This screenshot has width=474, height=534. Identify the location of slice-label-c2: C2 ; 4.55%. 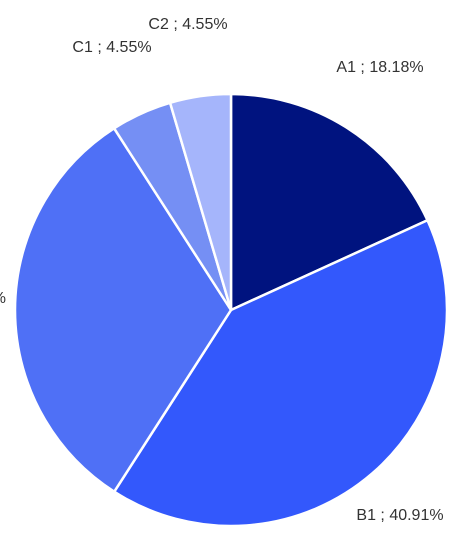
(187, 24).